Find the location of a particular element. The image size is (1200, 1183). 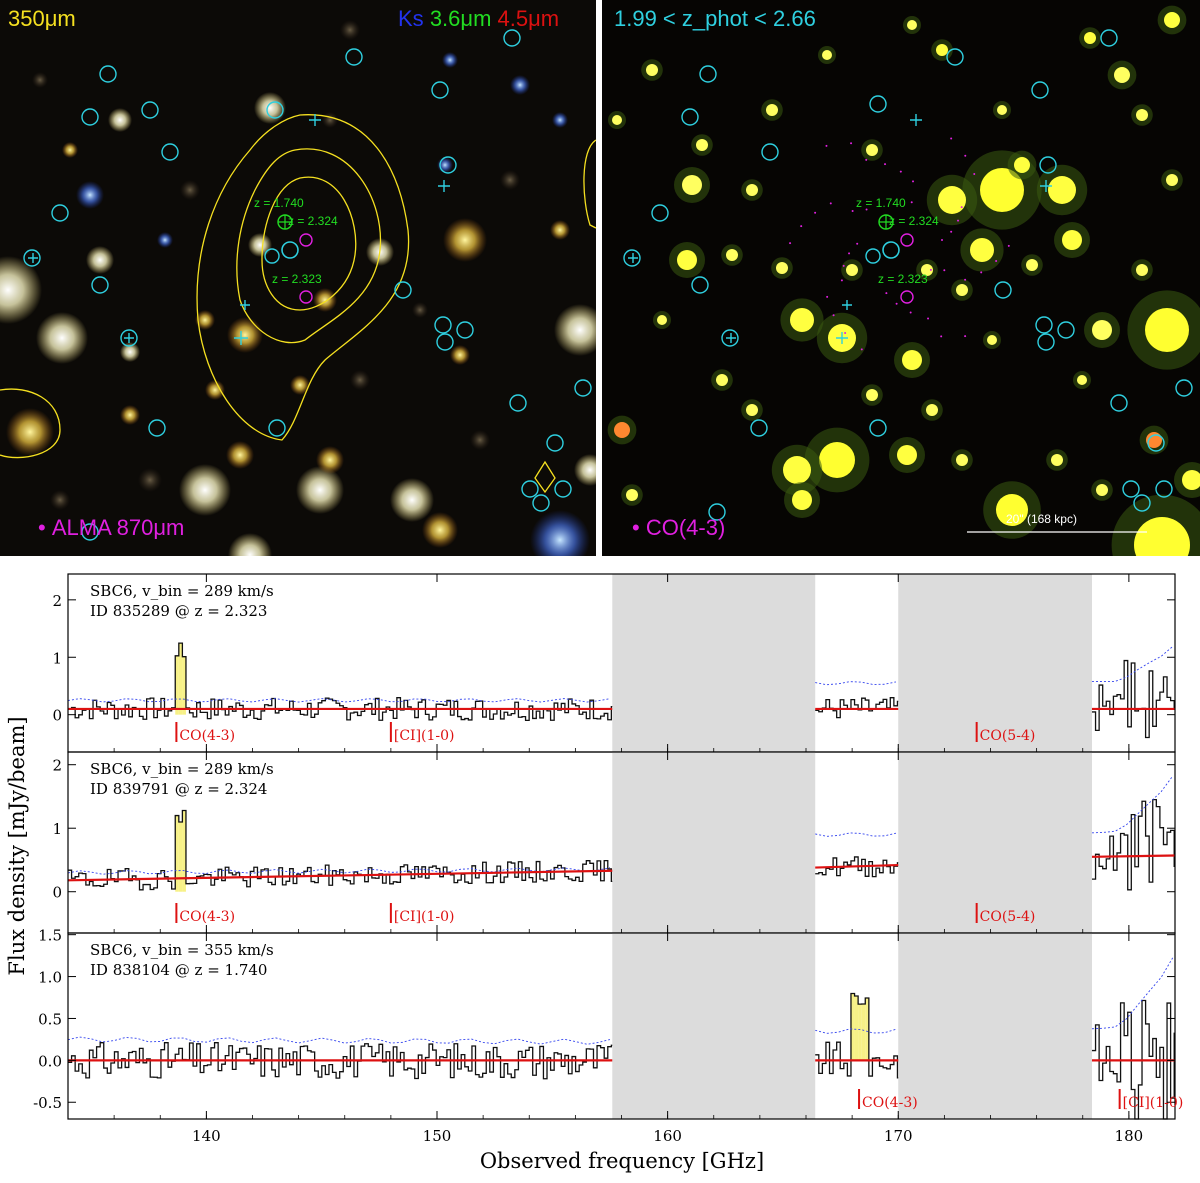

band-ks: Ks is located at coordinates (411, 18).